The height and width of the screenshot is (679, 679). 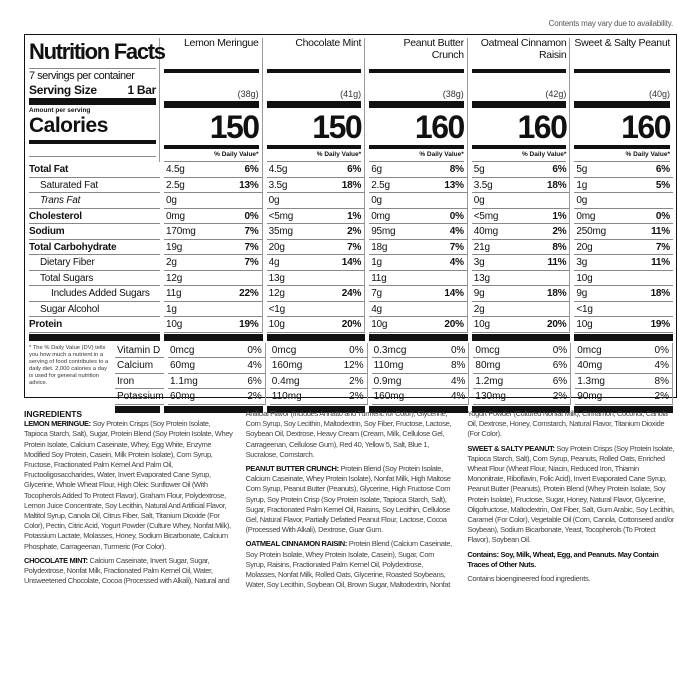 What do you see at coordinates (521, 309) in the screenshot?
I see `nutrient-value-cell: 2g` at bounding box center [521, 309].